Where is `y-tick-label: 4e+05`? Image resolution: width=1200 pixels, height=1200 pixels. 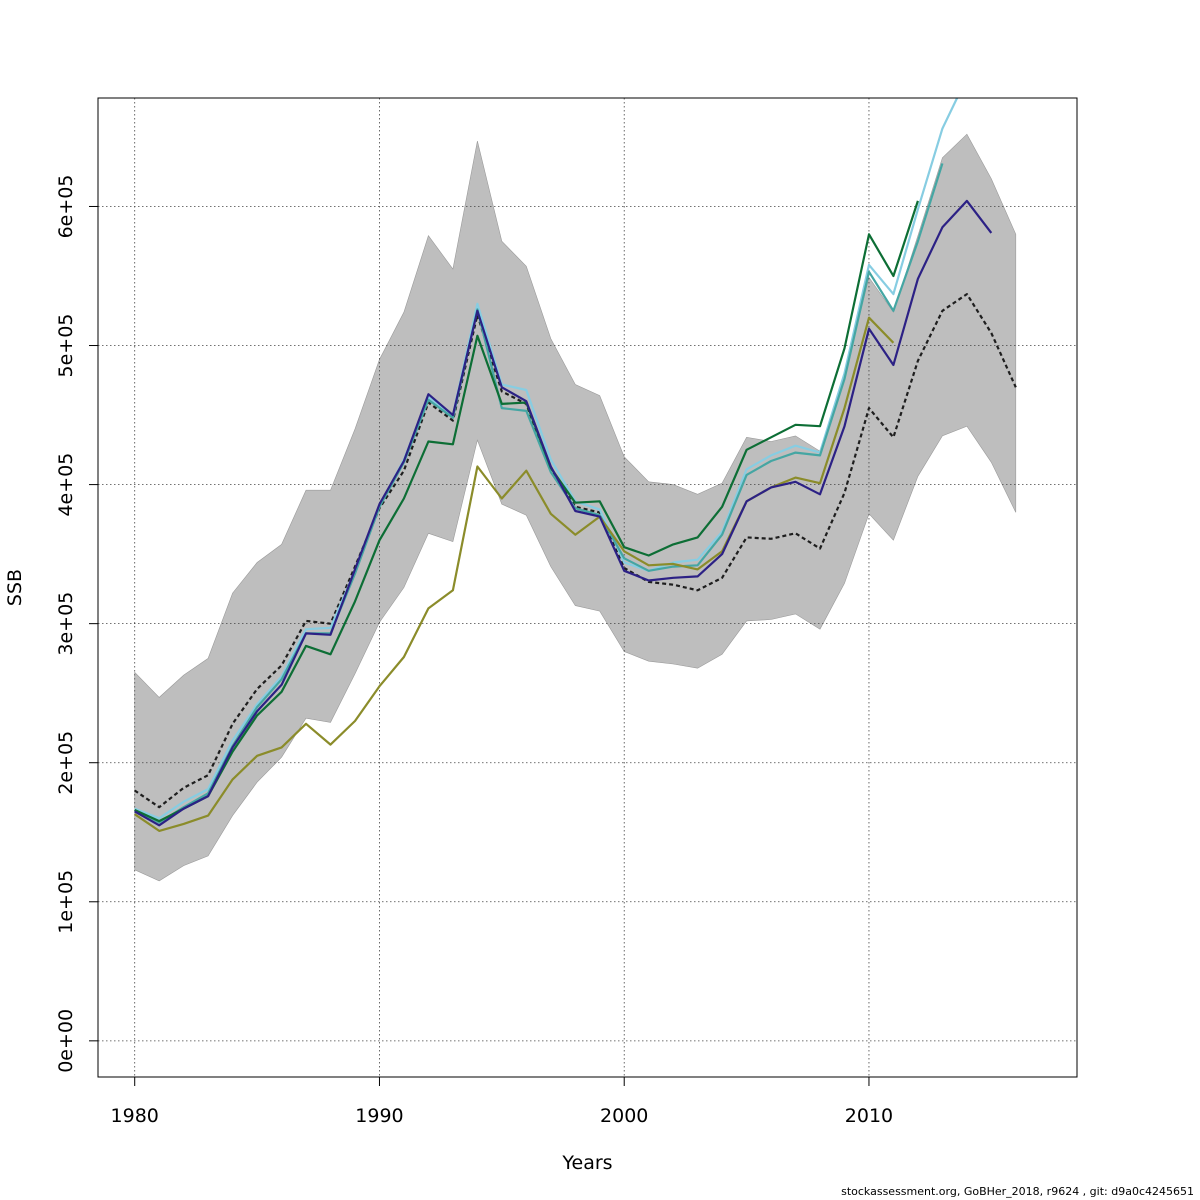 y-tick-label: 4e+05 is located at coordinates (66, 485).